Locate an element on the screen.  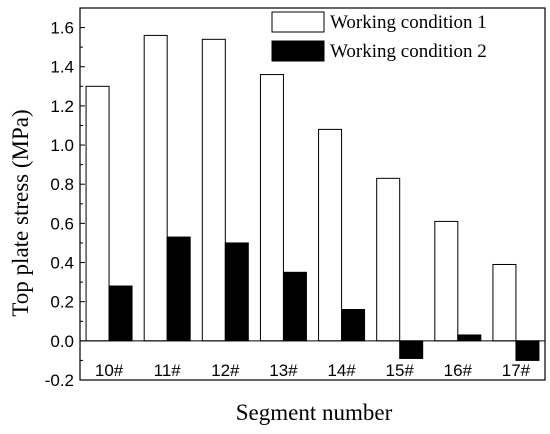
legend: Working condition 1 Working condition 2 is located at coordinates (379, 36).